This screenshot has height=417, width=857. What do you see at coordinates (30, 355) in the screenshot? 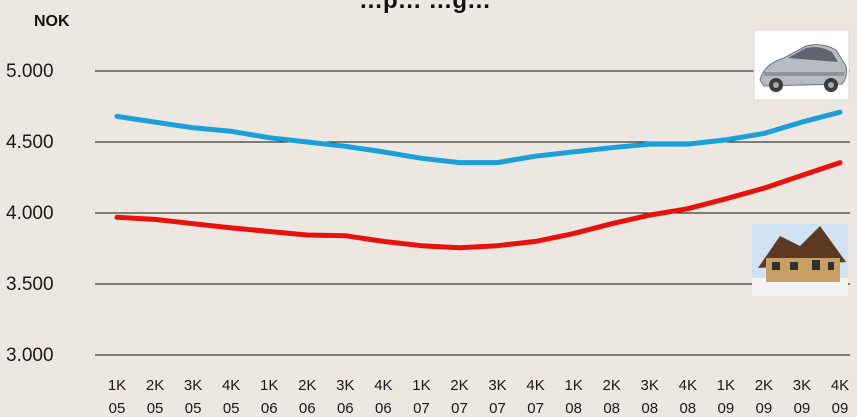
I see `y-tick-label: 3.000` at bounding box center [30, 355].